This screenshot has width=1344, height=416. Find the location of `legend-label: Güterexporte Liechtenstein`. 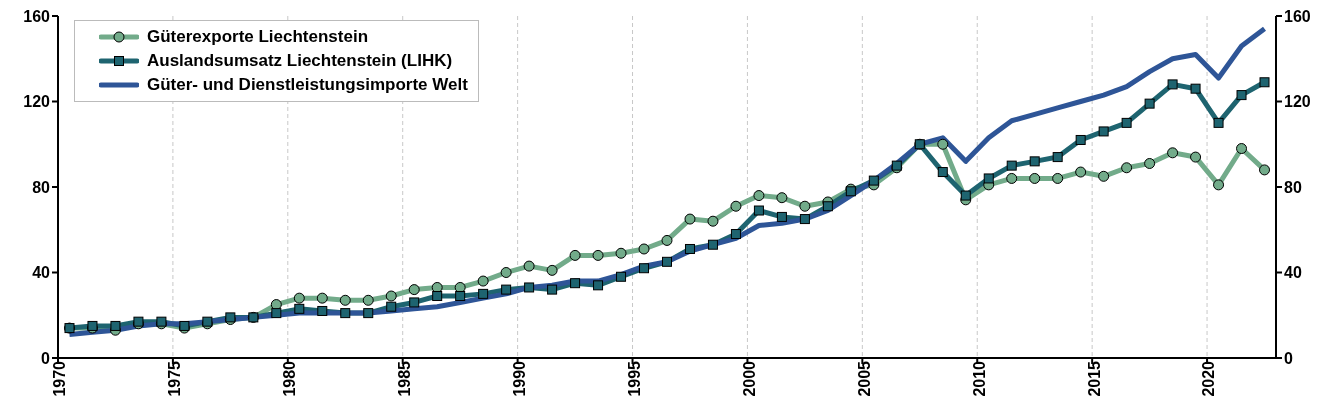

legend-label: Güterexporte Liechtenstein is located at coordinates (258, 37).